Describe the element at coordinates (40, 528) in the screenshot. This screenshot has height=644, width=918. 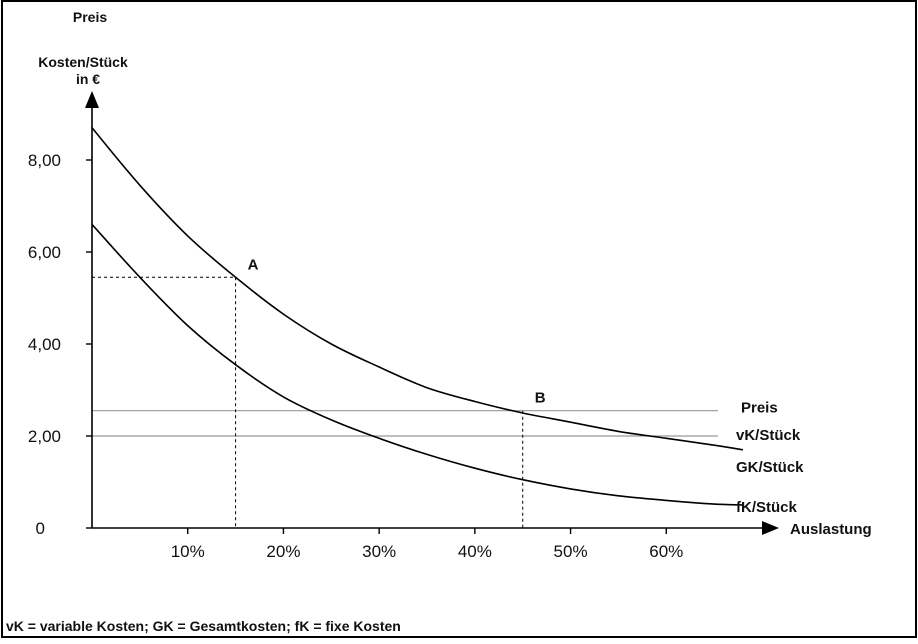
I see `y-tick-label-0: 0` at that location.